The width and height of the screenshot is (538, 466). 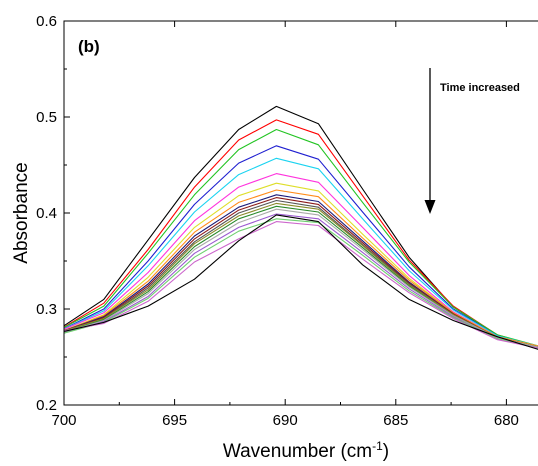 What do you see at coordinates (46, 21) in the screenshot?
I see `y-tick-label: 0.6` at bounding box center [46, 21].